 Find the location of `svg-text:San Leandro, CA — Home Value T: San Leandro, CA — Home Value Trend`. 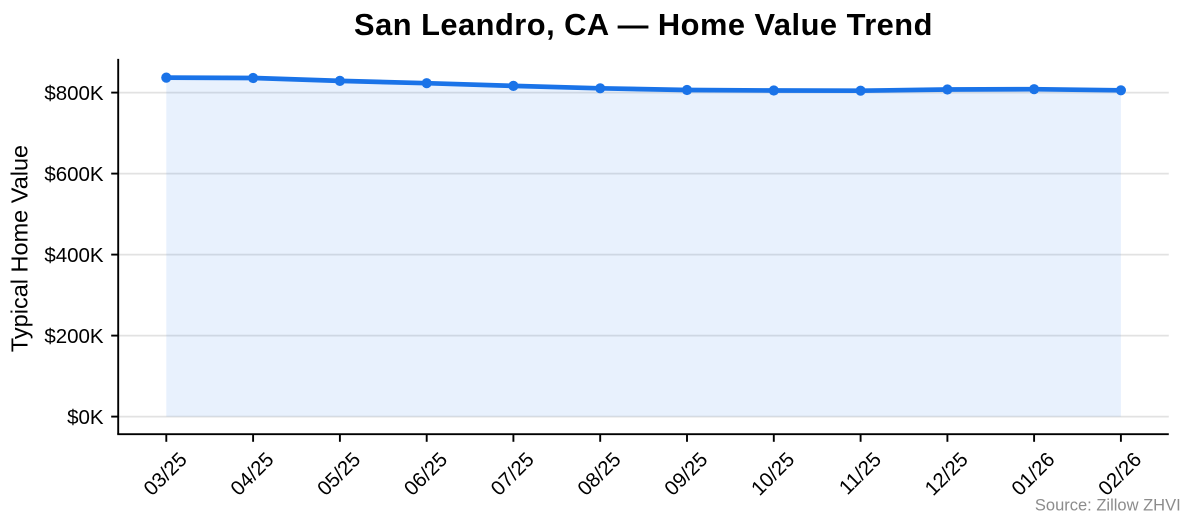

svg-text:San Leandro, CA — Home Value T: San Leandro, CA — Home Value Trend is located at coordinates (643, 24).